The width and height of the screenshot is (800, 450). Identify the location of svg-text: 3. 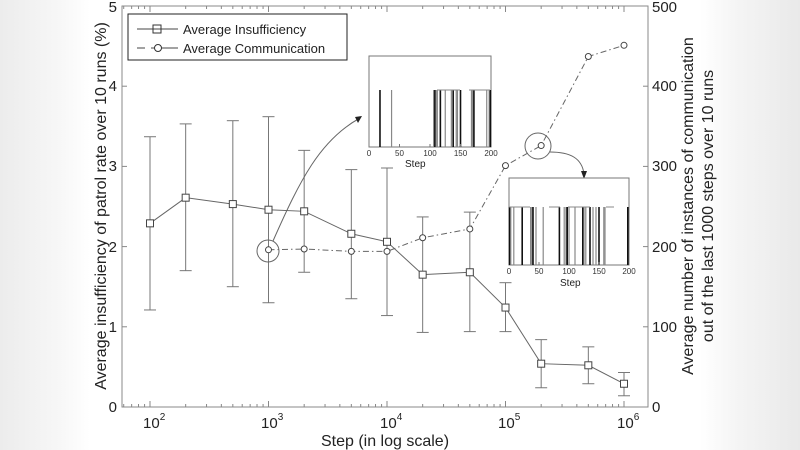
(113, 166).